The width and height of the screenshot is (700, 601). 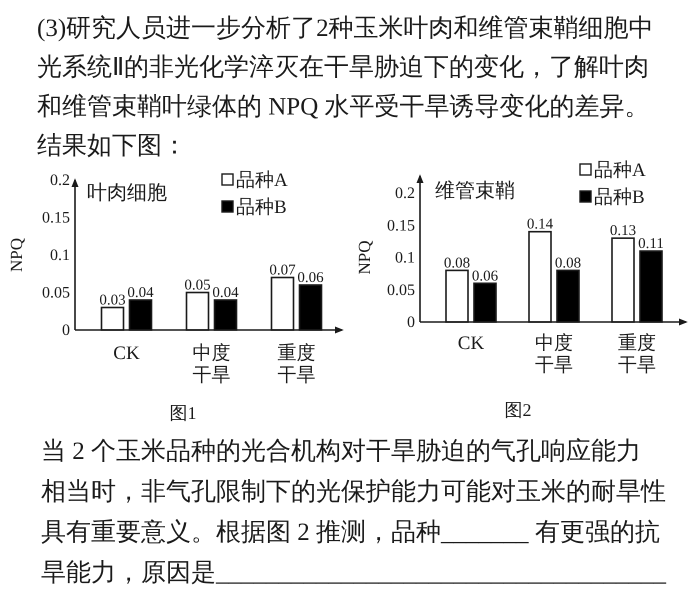 What do you see at coordinates (112, 146) in the screenshot?
I see `text: 结果如下图：` at bounding box center [112, 146].